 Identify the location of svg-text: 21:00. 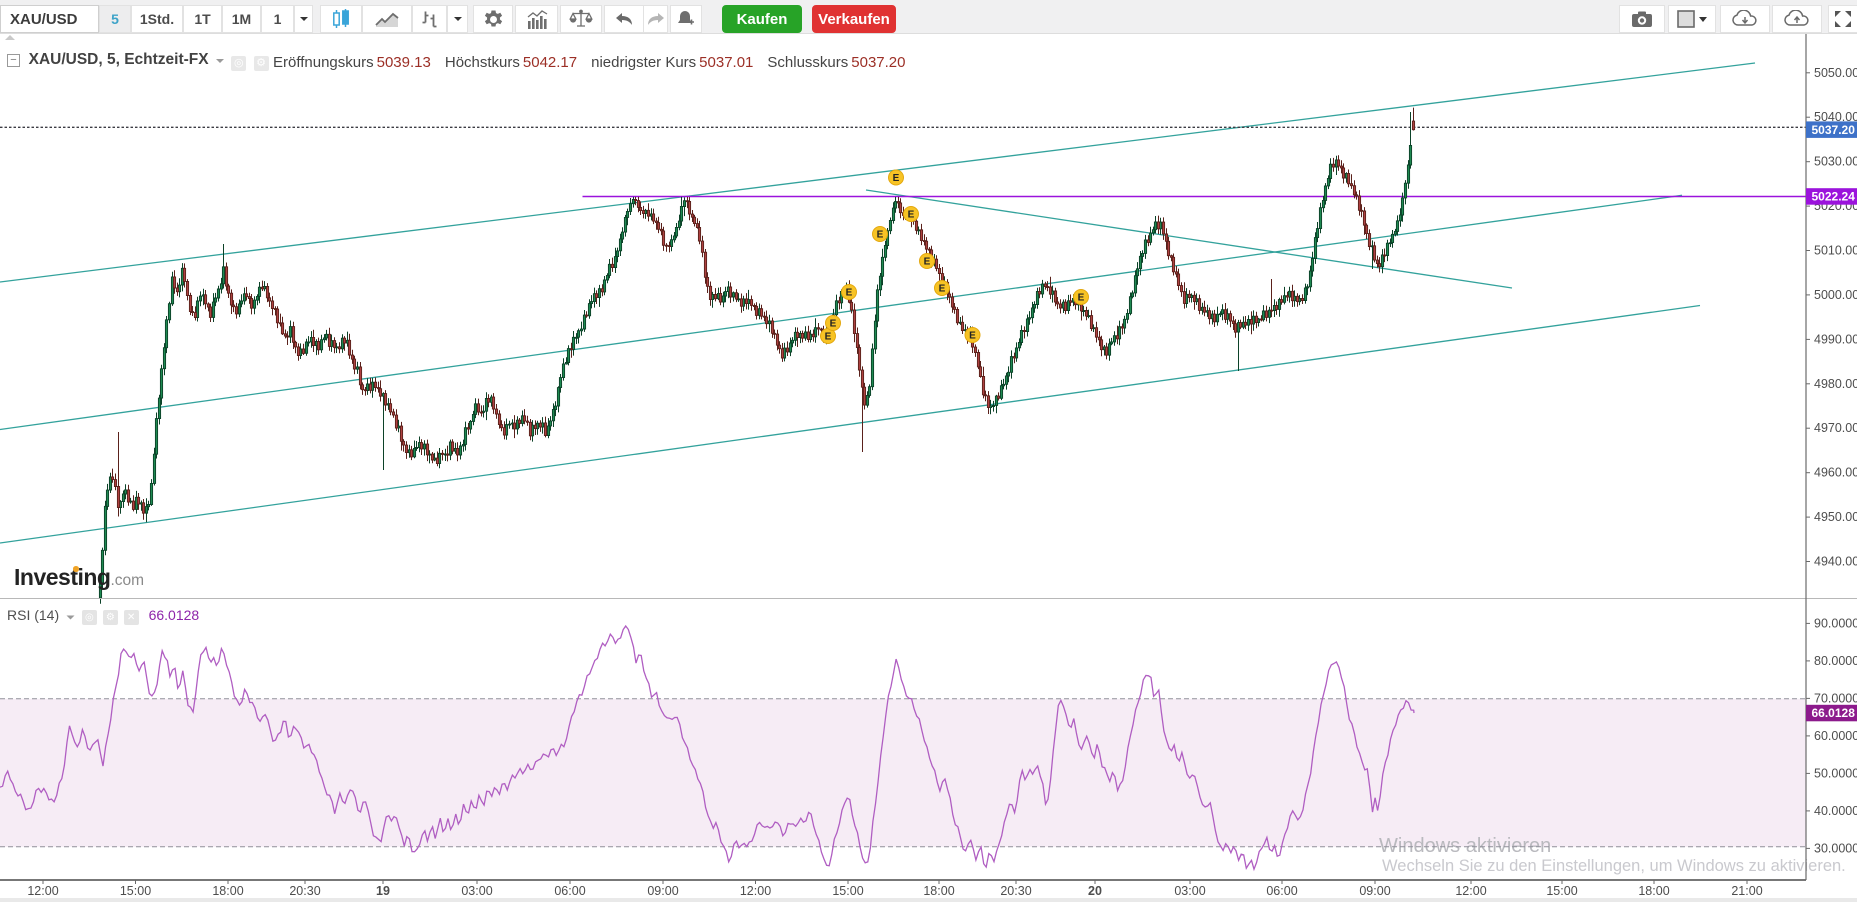
(1746, 891).